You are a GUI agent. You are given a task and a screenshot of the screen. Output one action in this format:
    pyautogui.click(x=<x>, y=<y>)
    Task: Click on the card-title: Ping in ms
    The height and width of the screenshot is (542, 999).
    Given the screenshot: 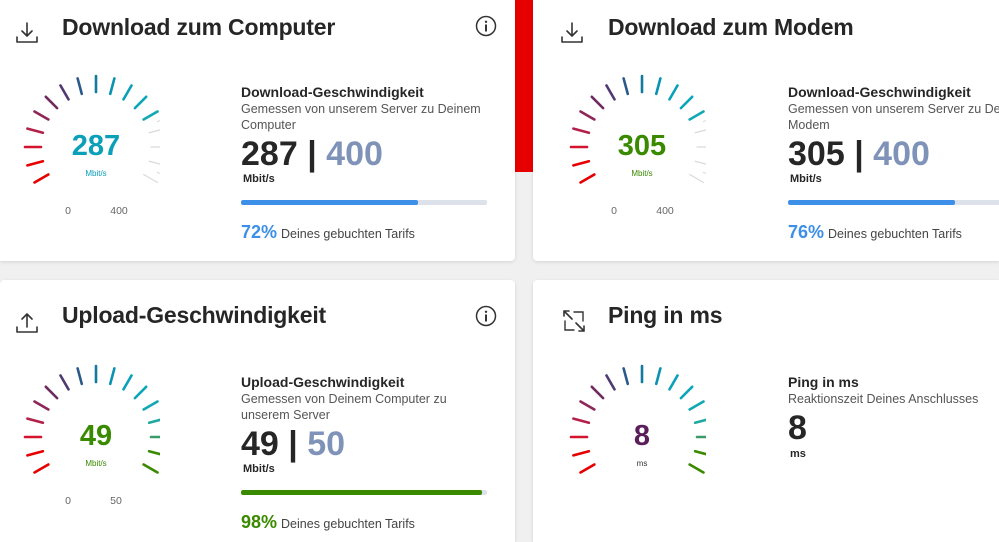 What is the action you would take?
    pyautogui.click(x=665, y=315)
    